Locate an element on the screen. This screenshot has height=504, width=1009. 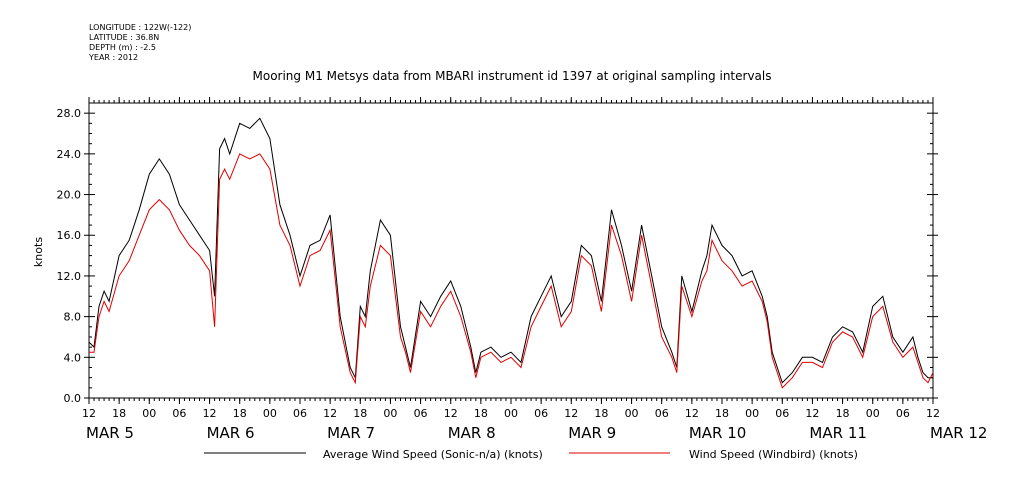
meta-depth: DEPTH (m) : -2.5 is located at coordinates (122, 47).